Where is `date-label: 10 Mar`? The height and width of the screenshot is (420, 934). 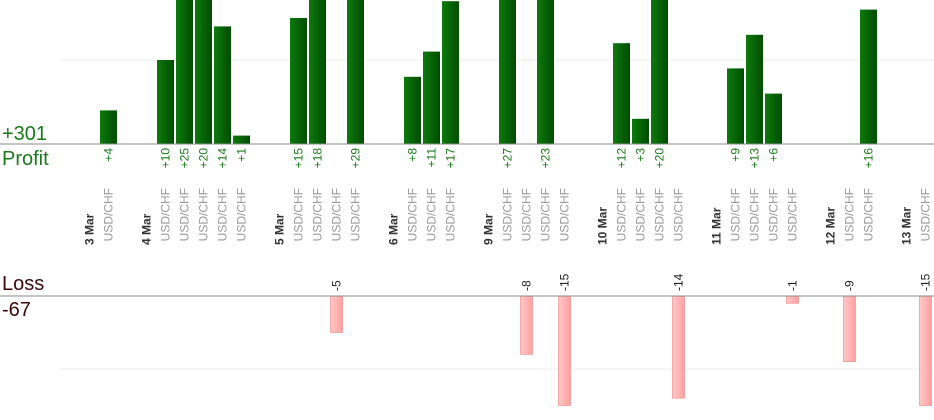
date-label: 10 Mar is located at coordinates (603, 226).